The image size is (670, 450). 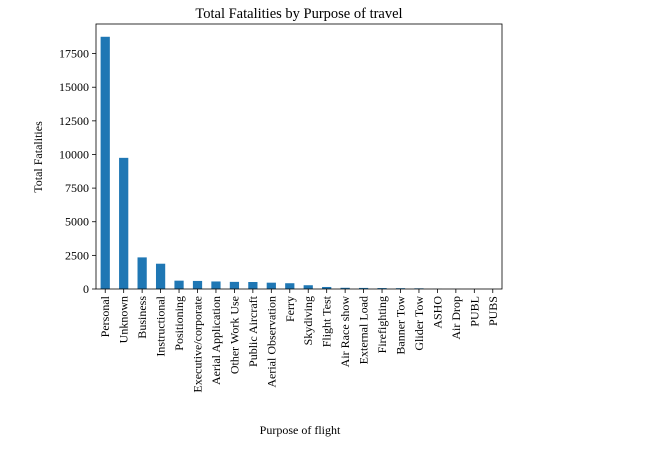 I want to click on x-tick-label: Glider Tow, so click(x=419, y=323).